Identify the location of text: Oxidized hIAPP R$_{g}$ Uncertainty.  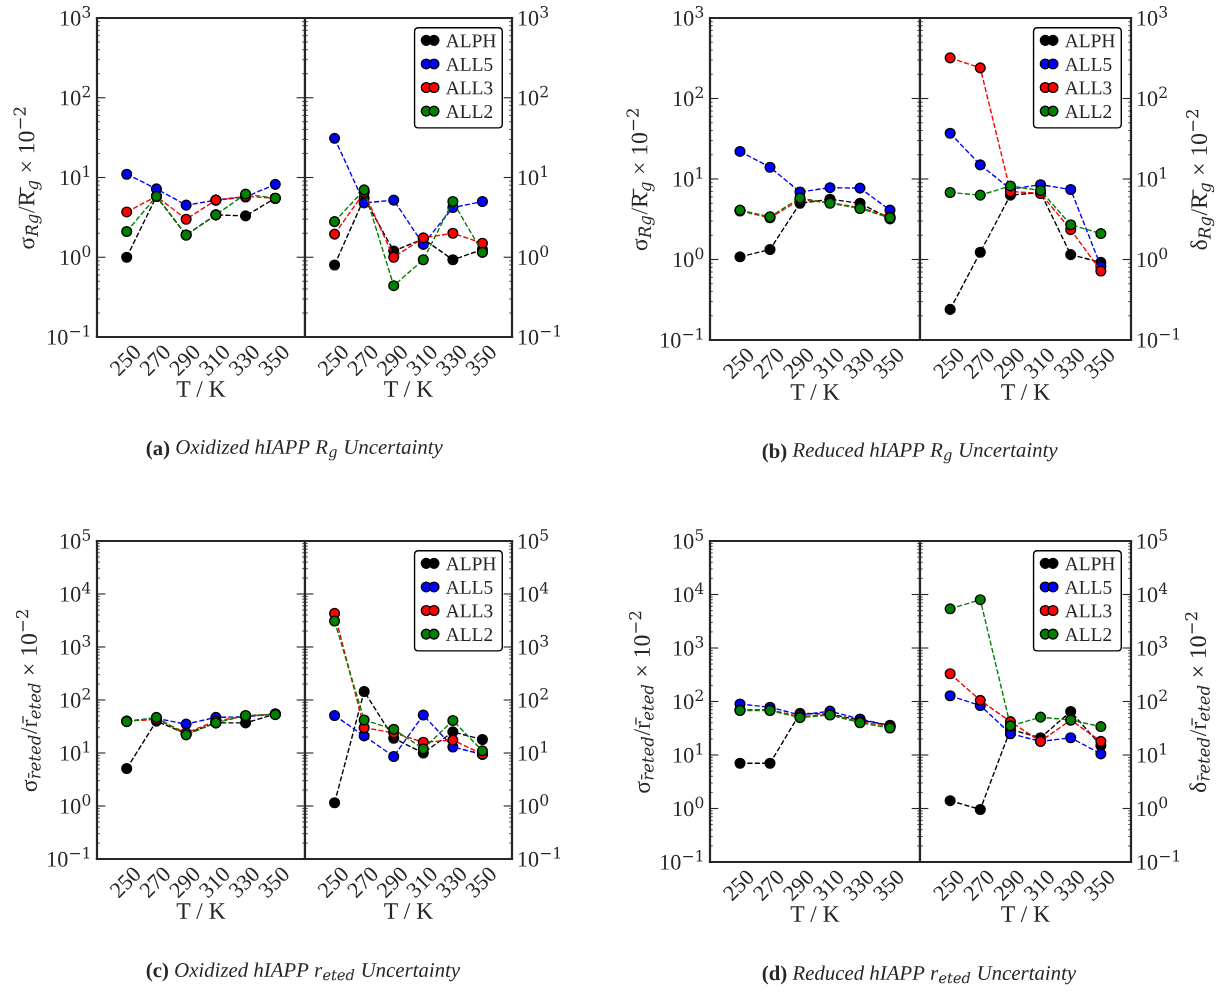
(309, 450).